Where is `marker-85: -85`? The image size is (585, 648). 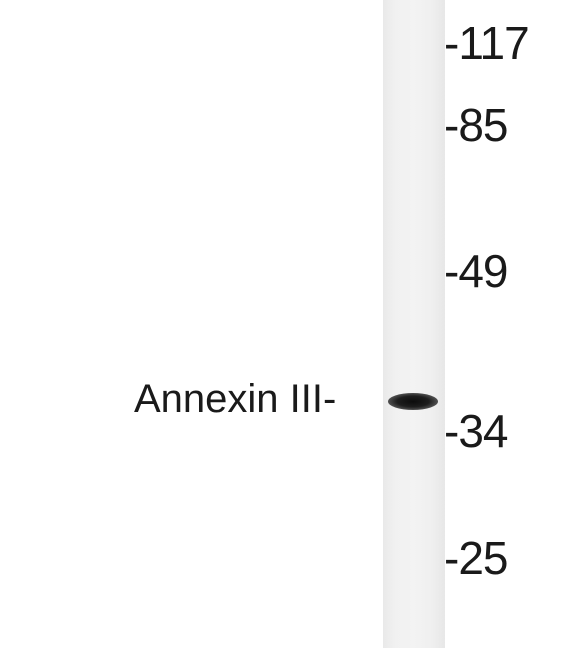 marker-85: -85 is located at coordinates (476, 125).